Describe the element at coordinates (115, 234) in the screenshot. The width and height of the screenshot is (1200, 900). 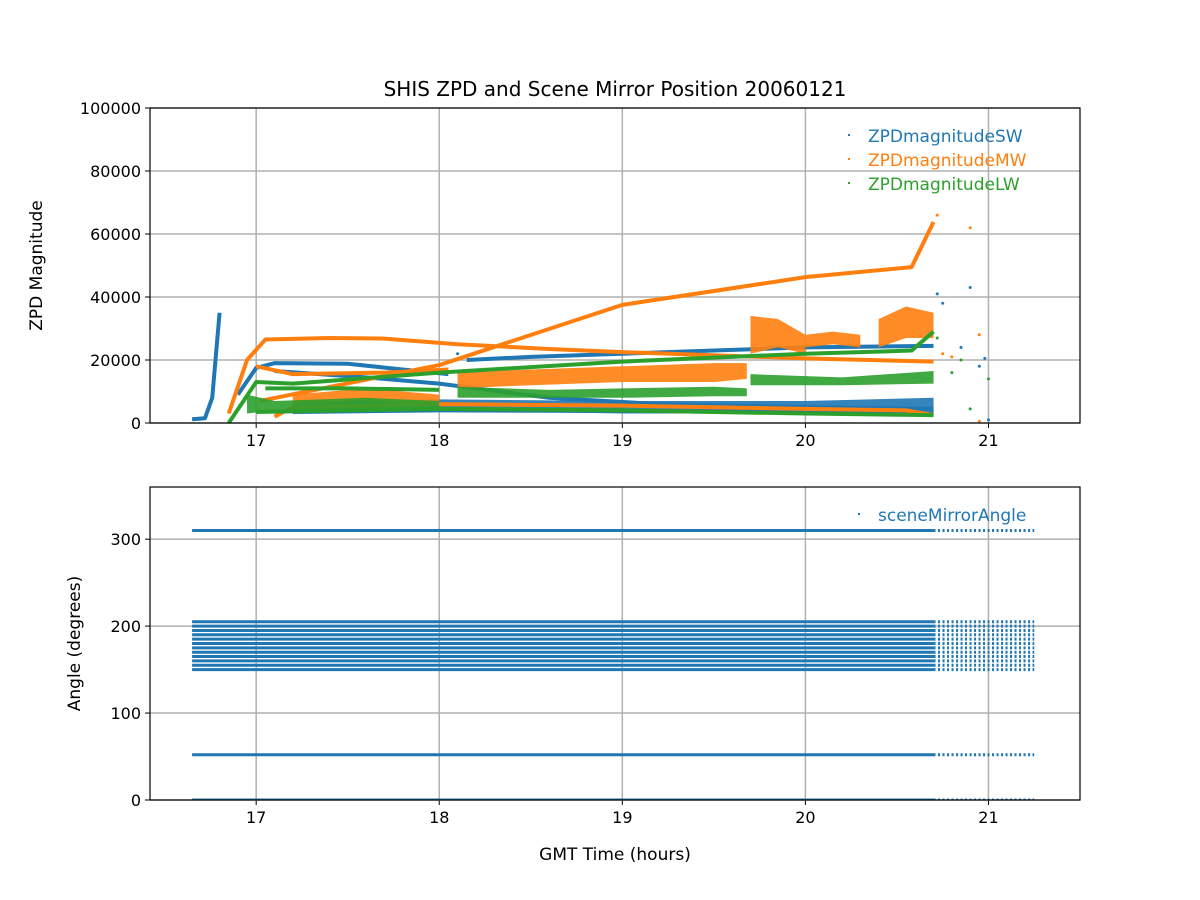
I see `y-tick-label: 60000` at that location.